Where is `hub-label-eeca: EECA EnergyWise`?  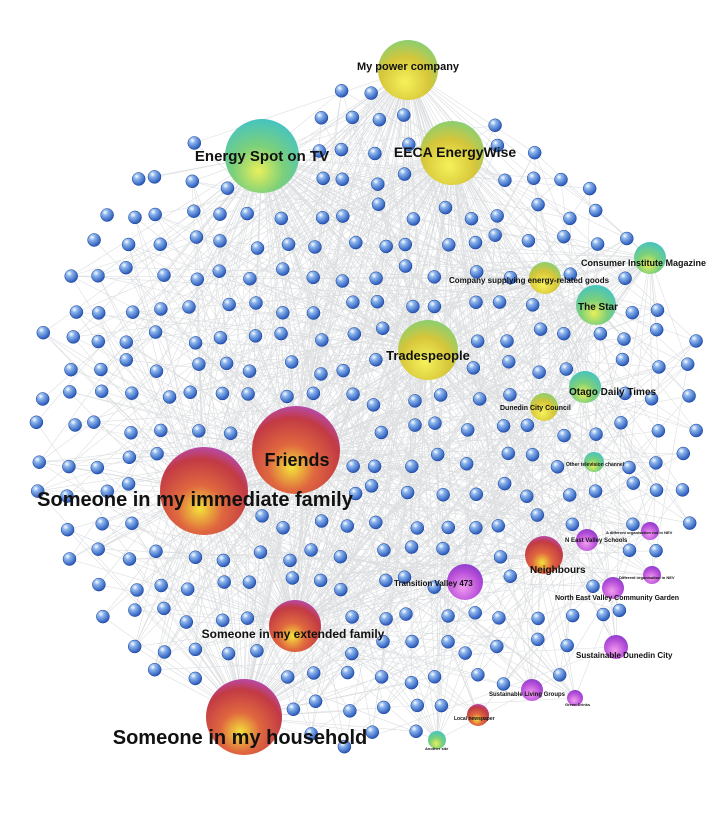 hub-label-eeca: EECA EnergyWise is located at coordinates (455, 152).